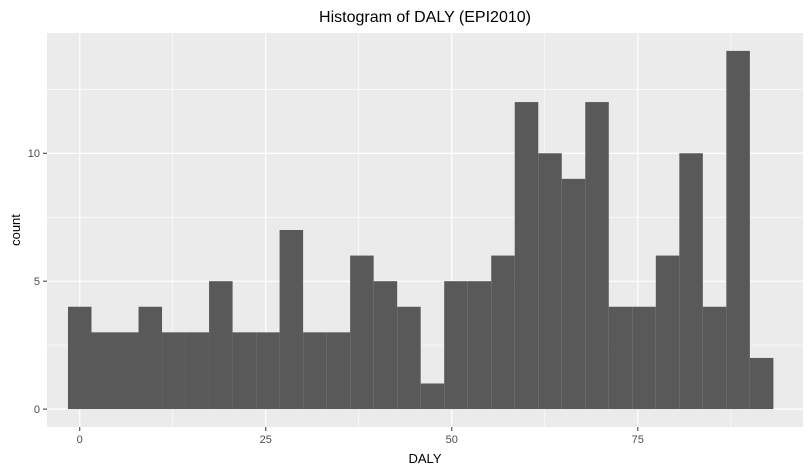  I want to click on chart-title: Histogram of DALY (EPI2010), so click(425, 17).